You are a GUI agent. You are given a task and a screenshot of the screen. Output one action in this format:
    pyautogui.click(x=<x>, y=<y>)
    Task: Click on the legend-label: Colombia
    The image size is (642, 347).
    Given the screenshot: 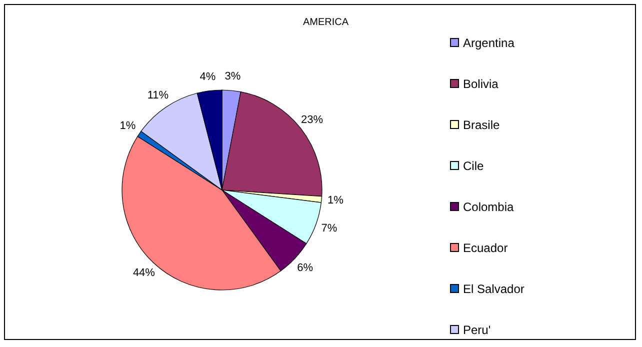 What is the action you would take?
    pyautogui.click(x=488, y=207)
    